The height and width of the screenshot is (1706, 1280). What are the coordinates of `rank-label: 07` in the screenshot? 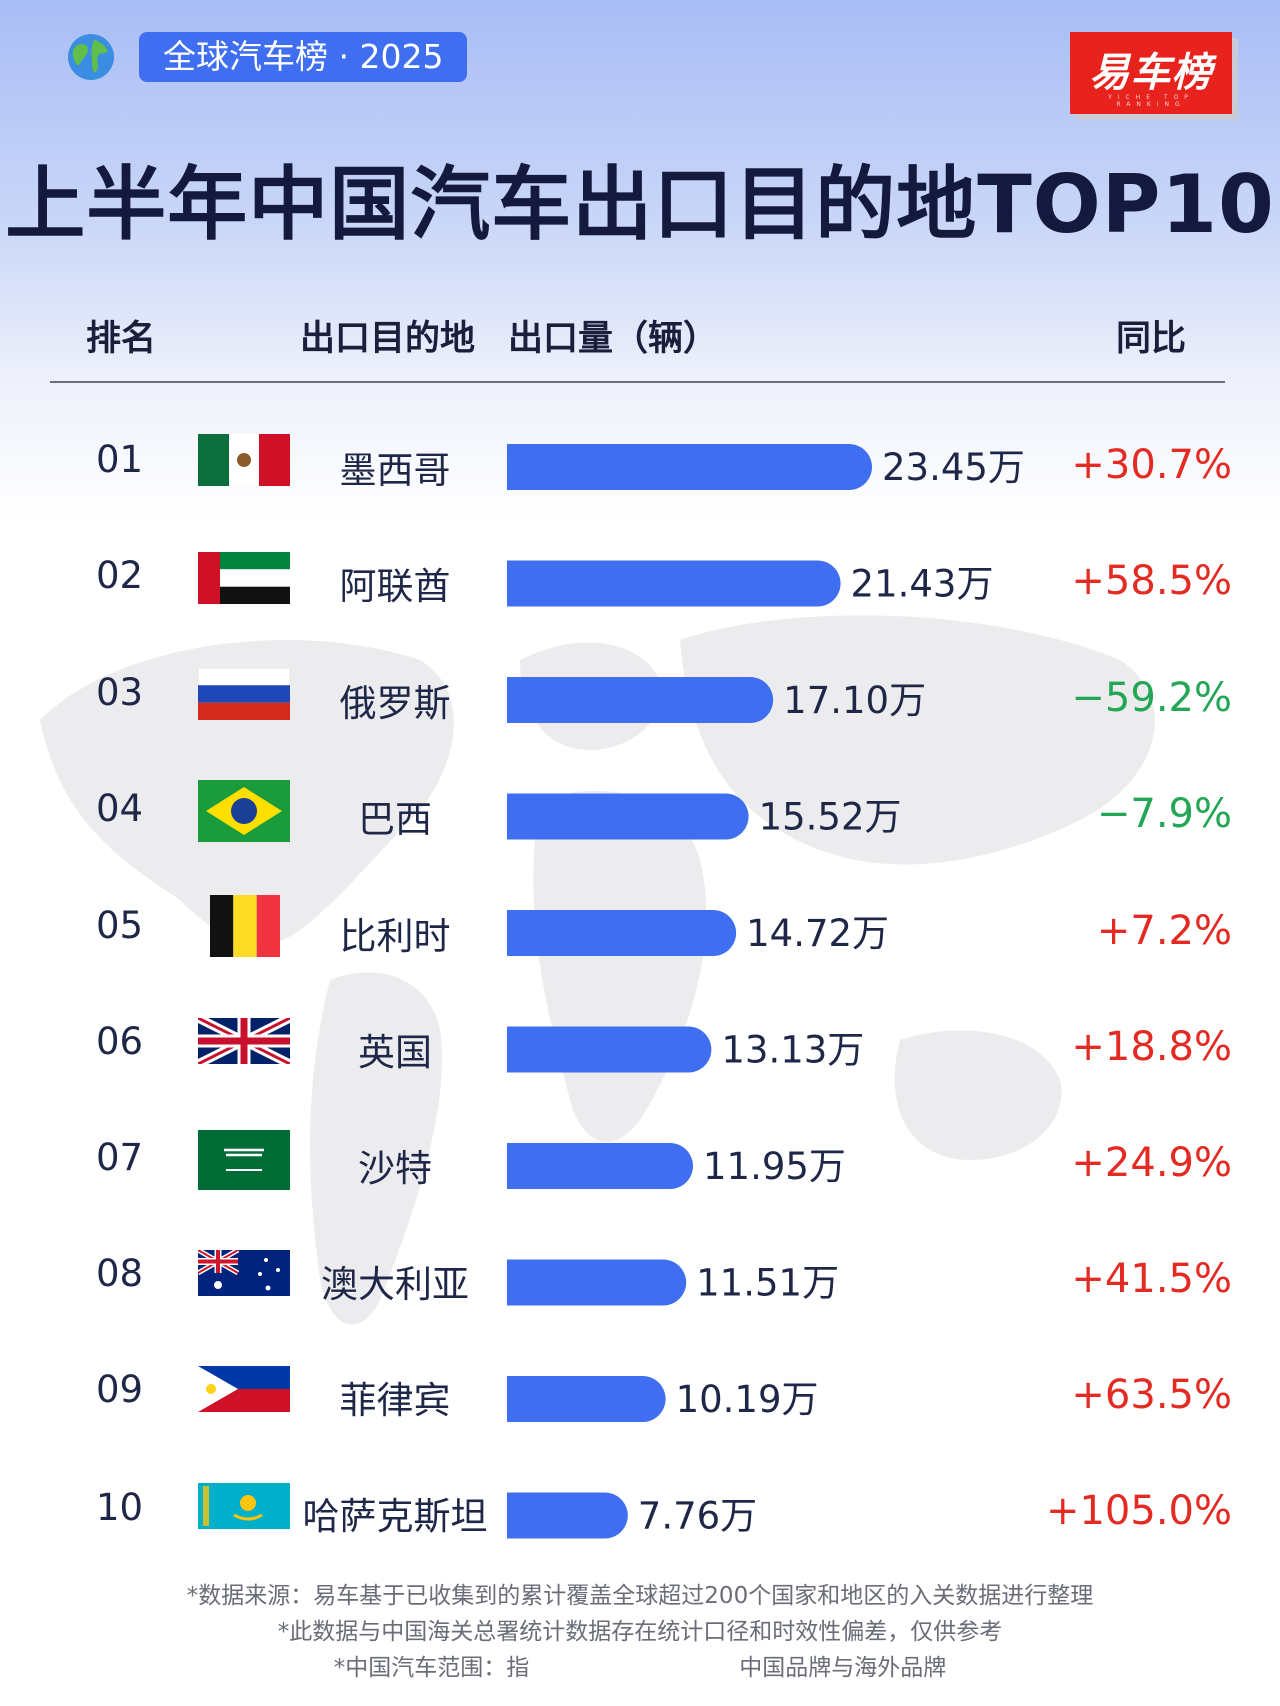 It's located at (120, 1157).